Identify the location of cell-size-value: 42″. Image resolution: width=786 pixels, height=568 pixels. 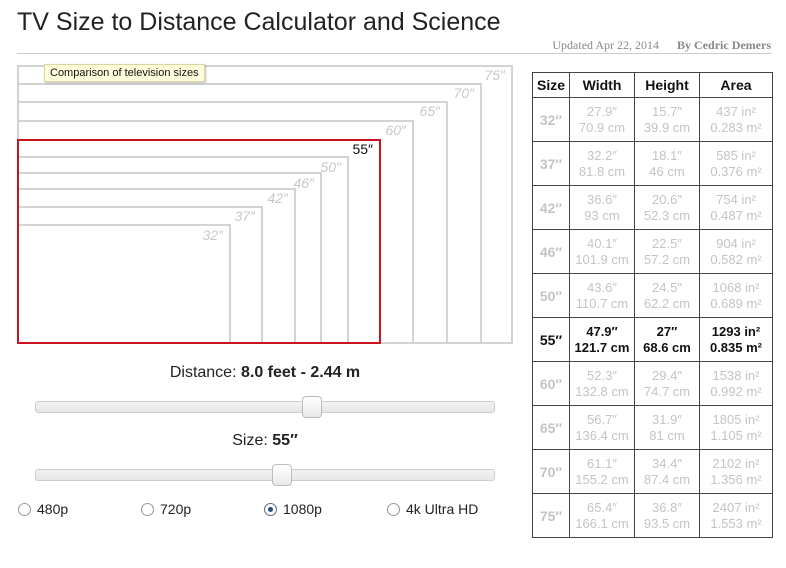
(551, 207).